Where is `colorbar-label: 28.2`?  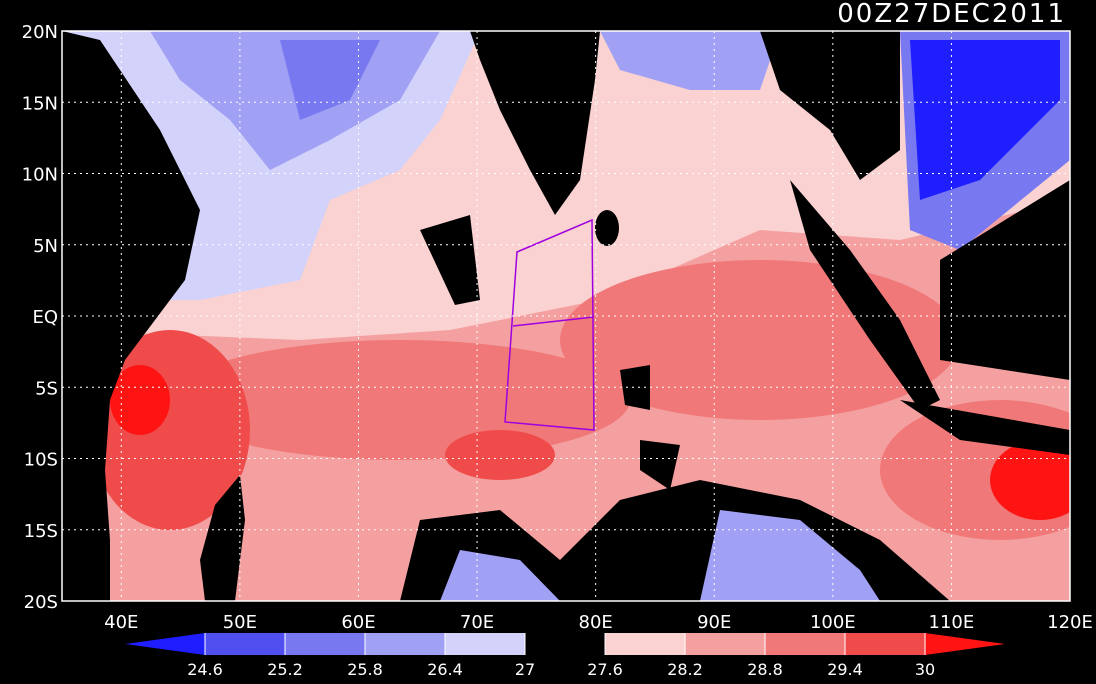 colorbar-label: 28.2 is located at coordinates (685, 669).